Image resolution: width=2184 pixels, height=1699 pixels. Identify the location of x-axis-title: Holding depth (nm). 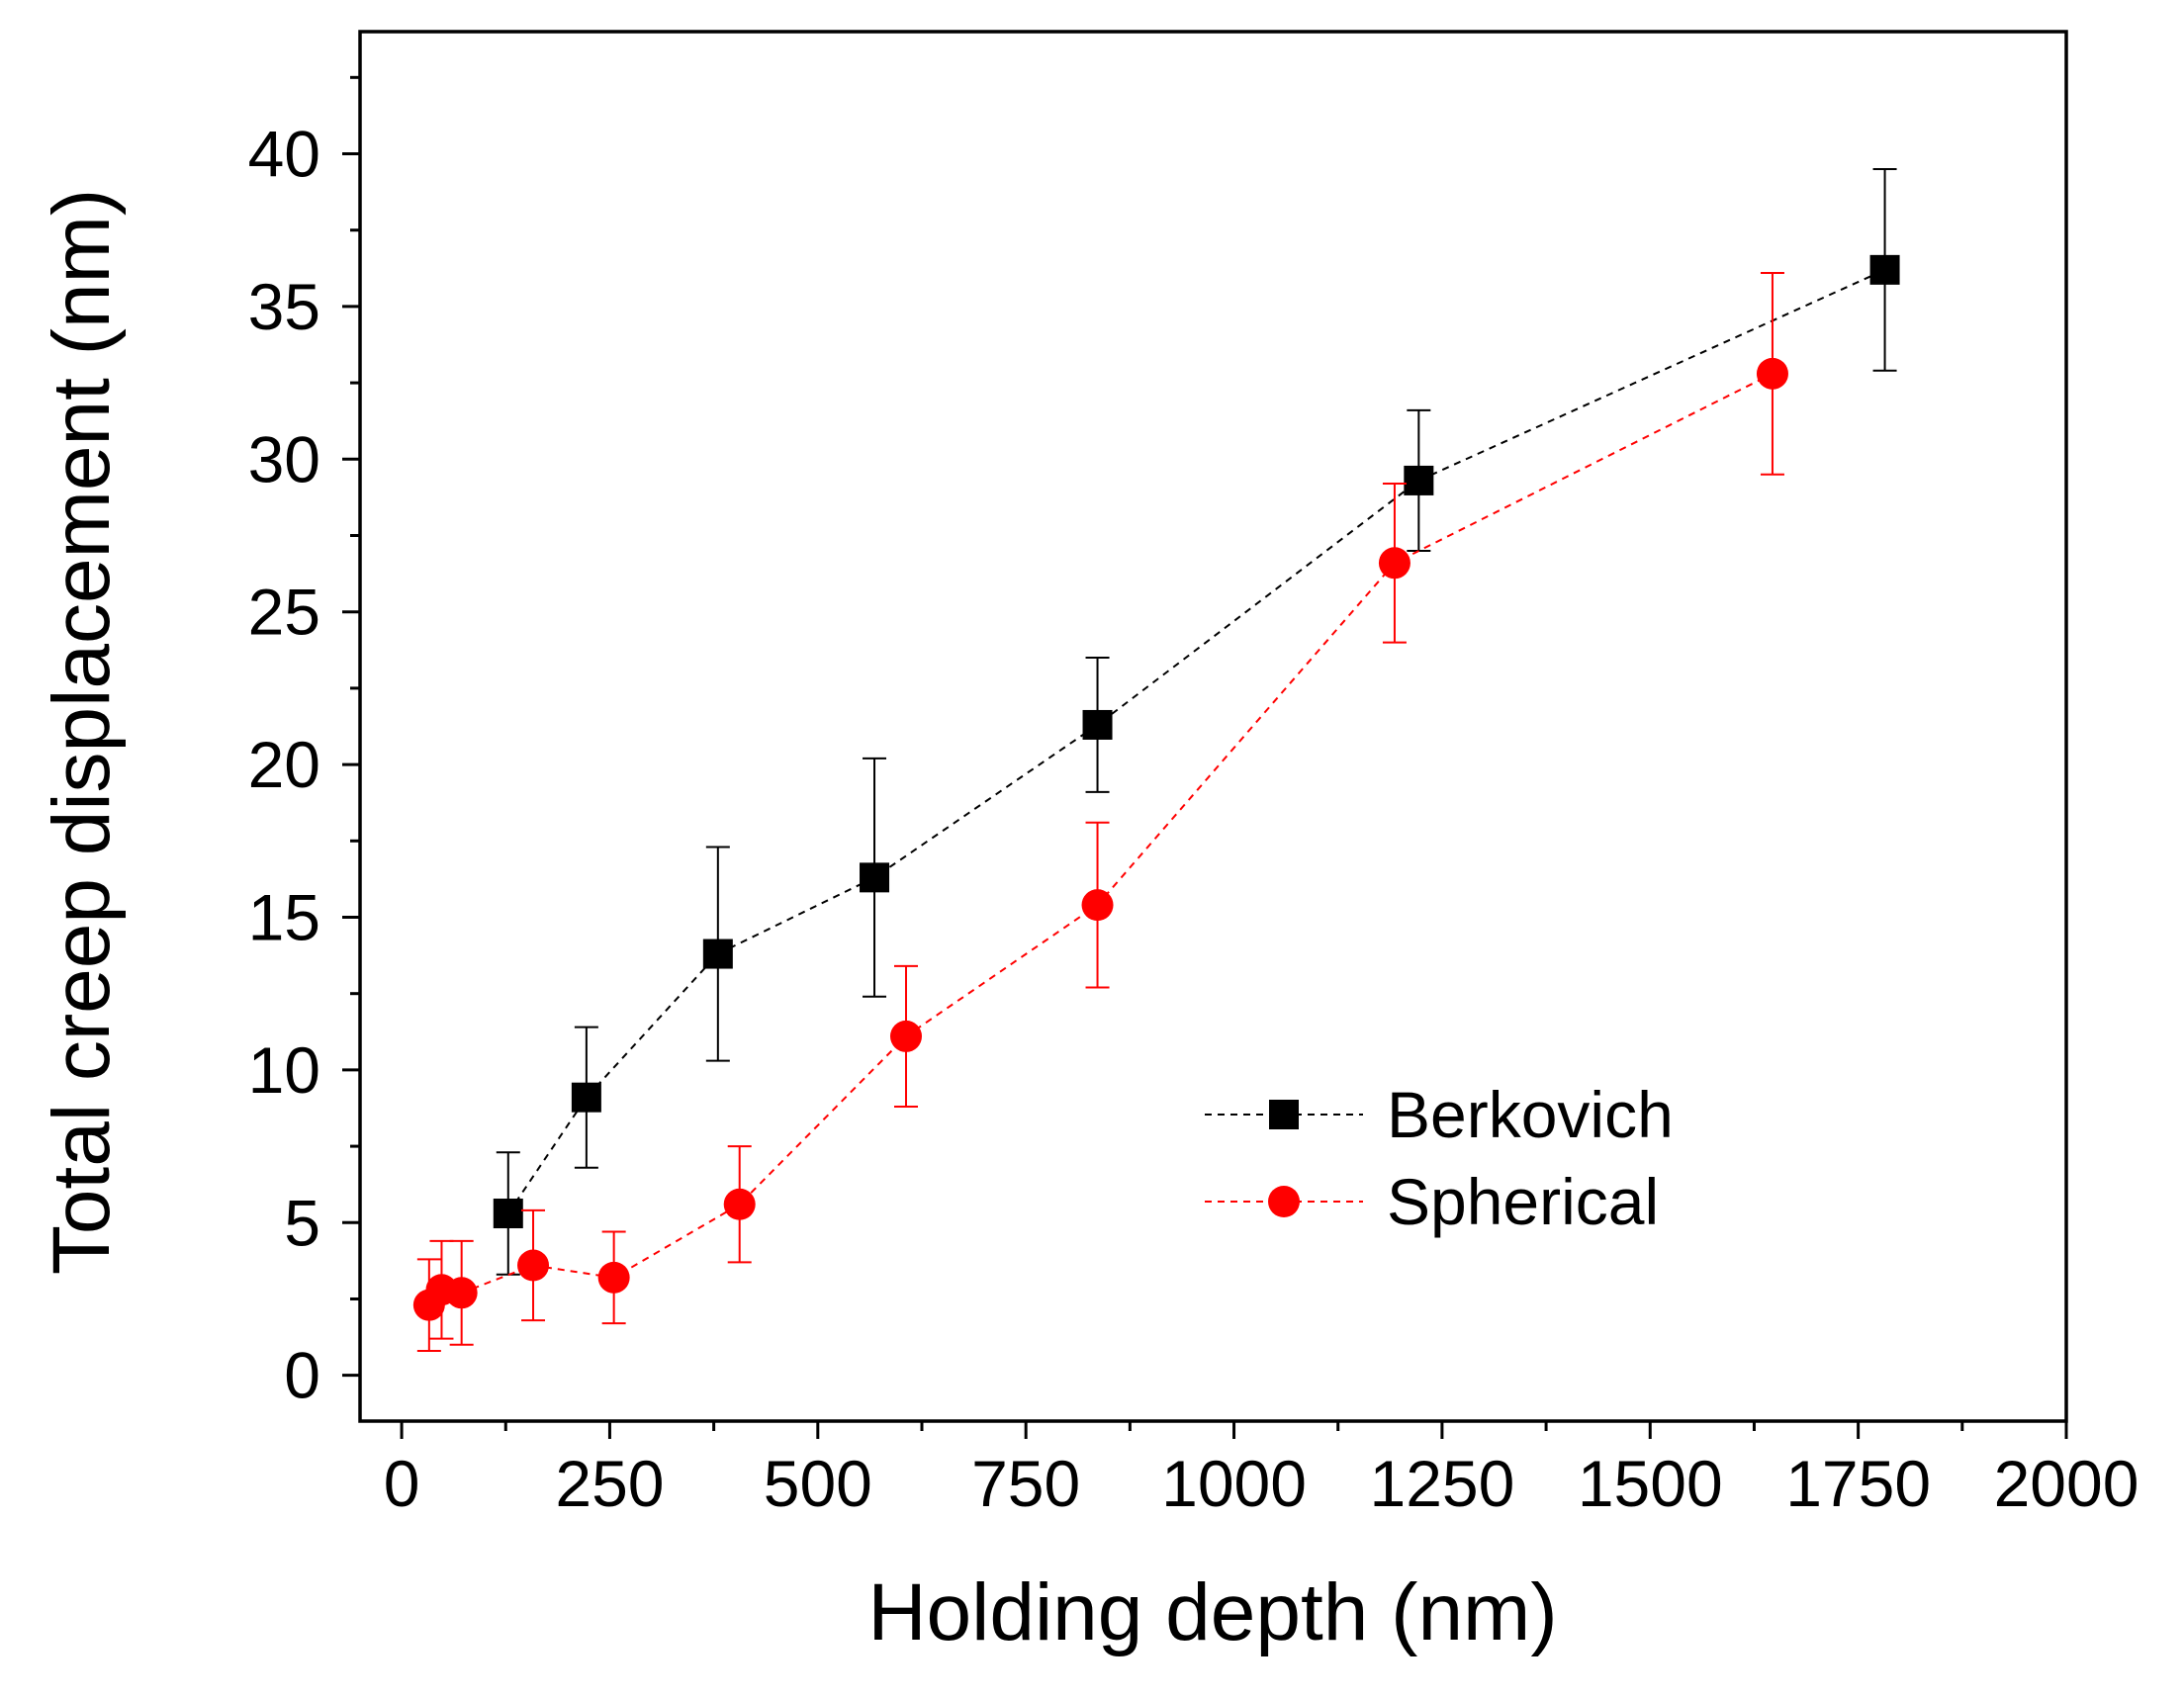
(1212, 1612).